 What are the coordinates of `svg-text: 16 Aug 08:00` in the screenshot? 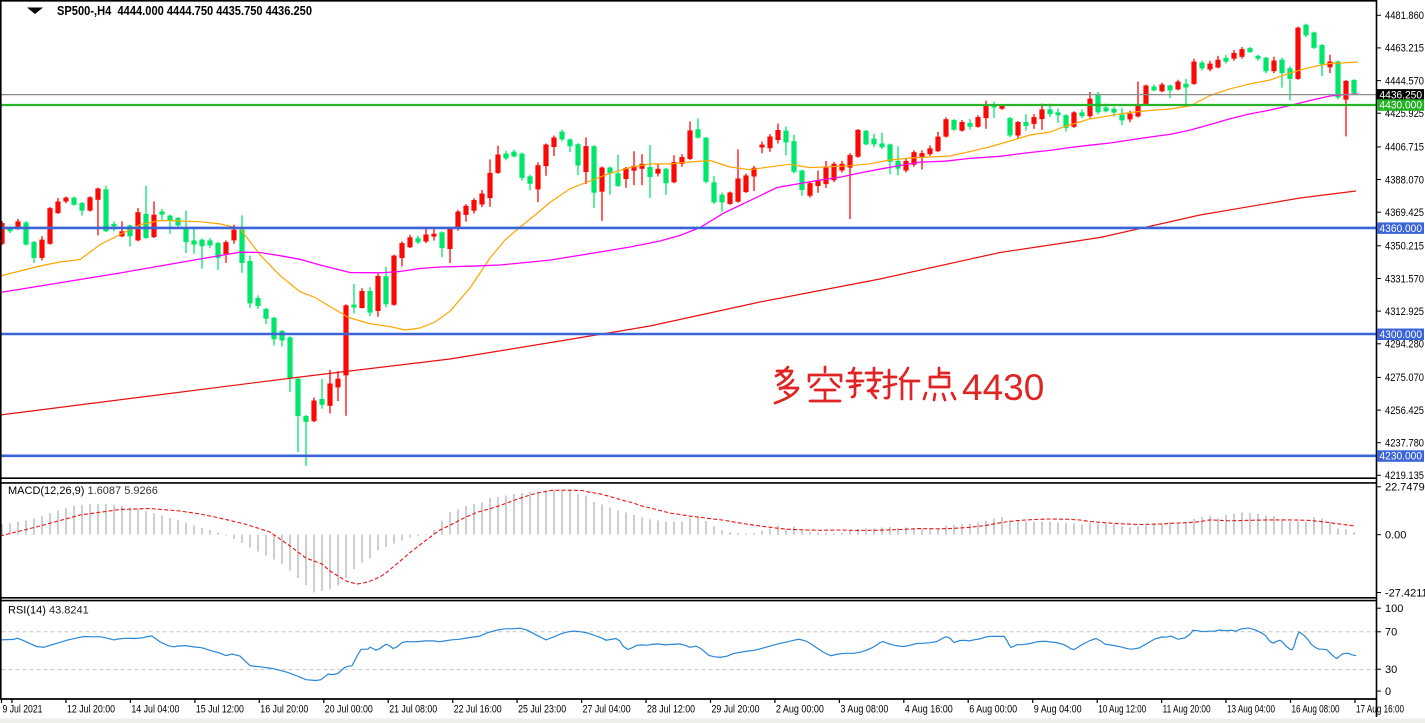 It's located at (1316, 710).